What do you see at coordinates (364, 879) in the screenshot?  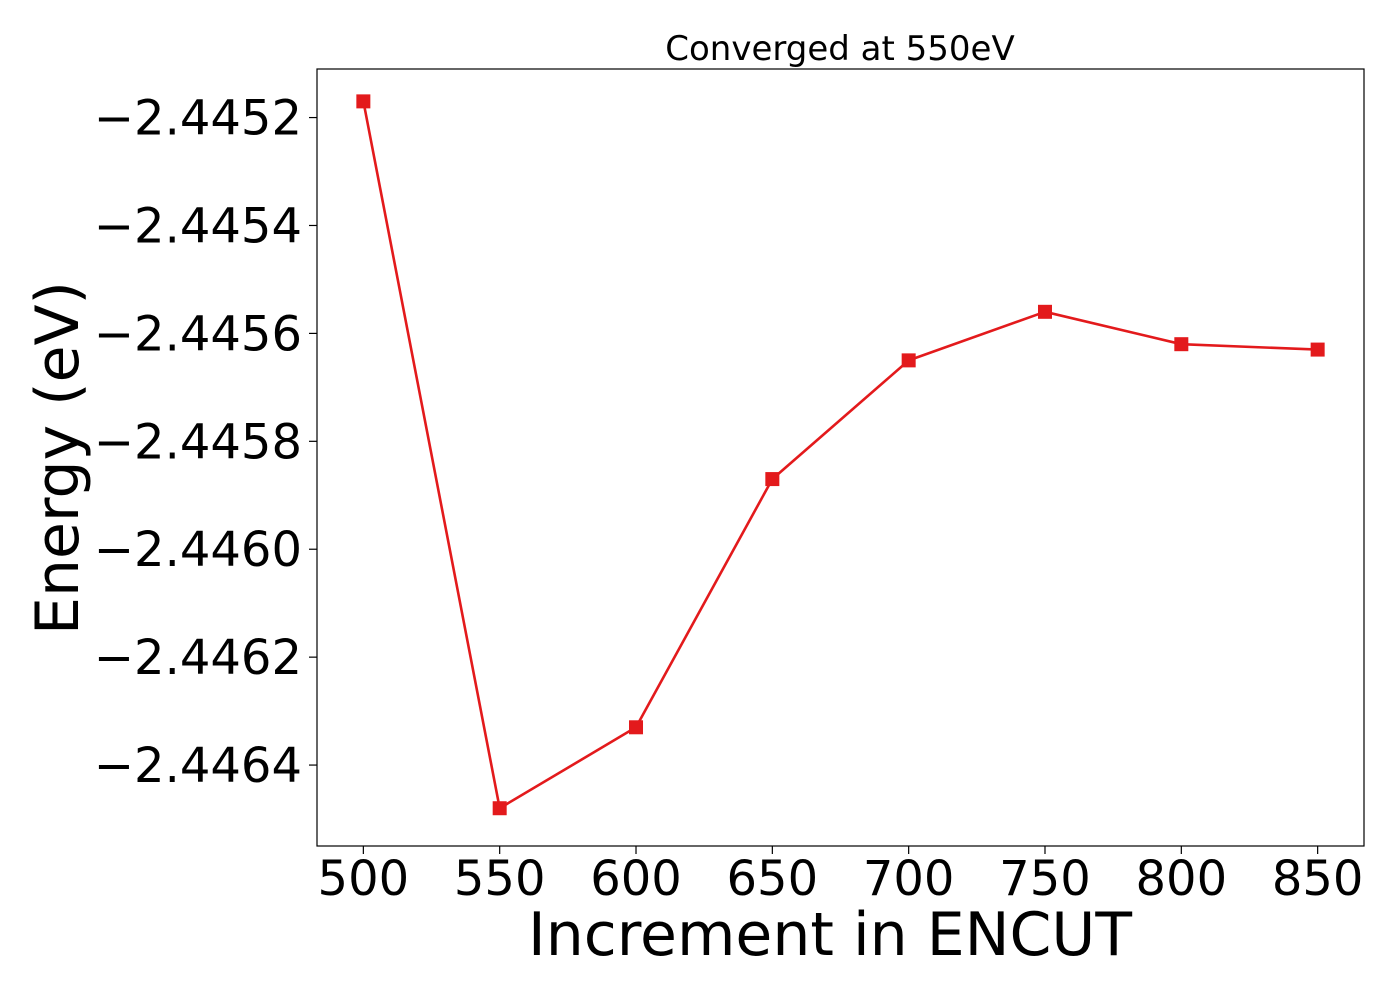 I see `x-tick-label: 500` at bounding box center [364, 879].